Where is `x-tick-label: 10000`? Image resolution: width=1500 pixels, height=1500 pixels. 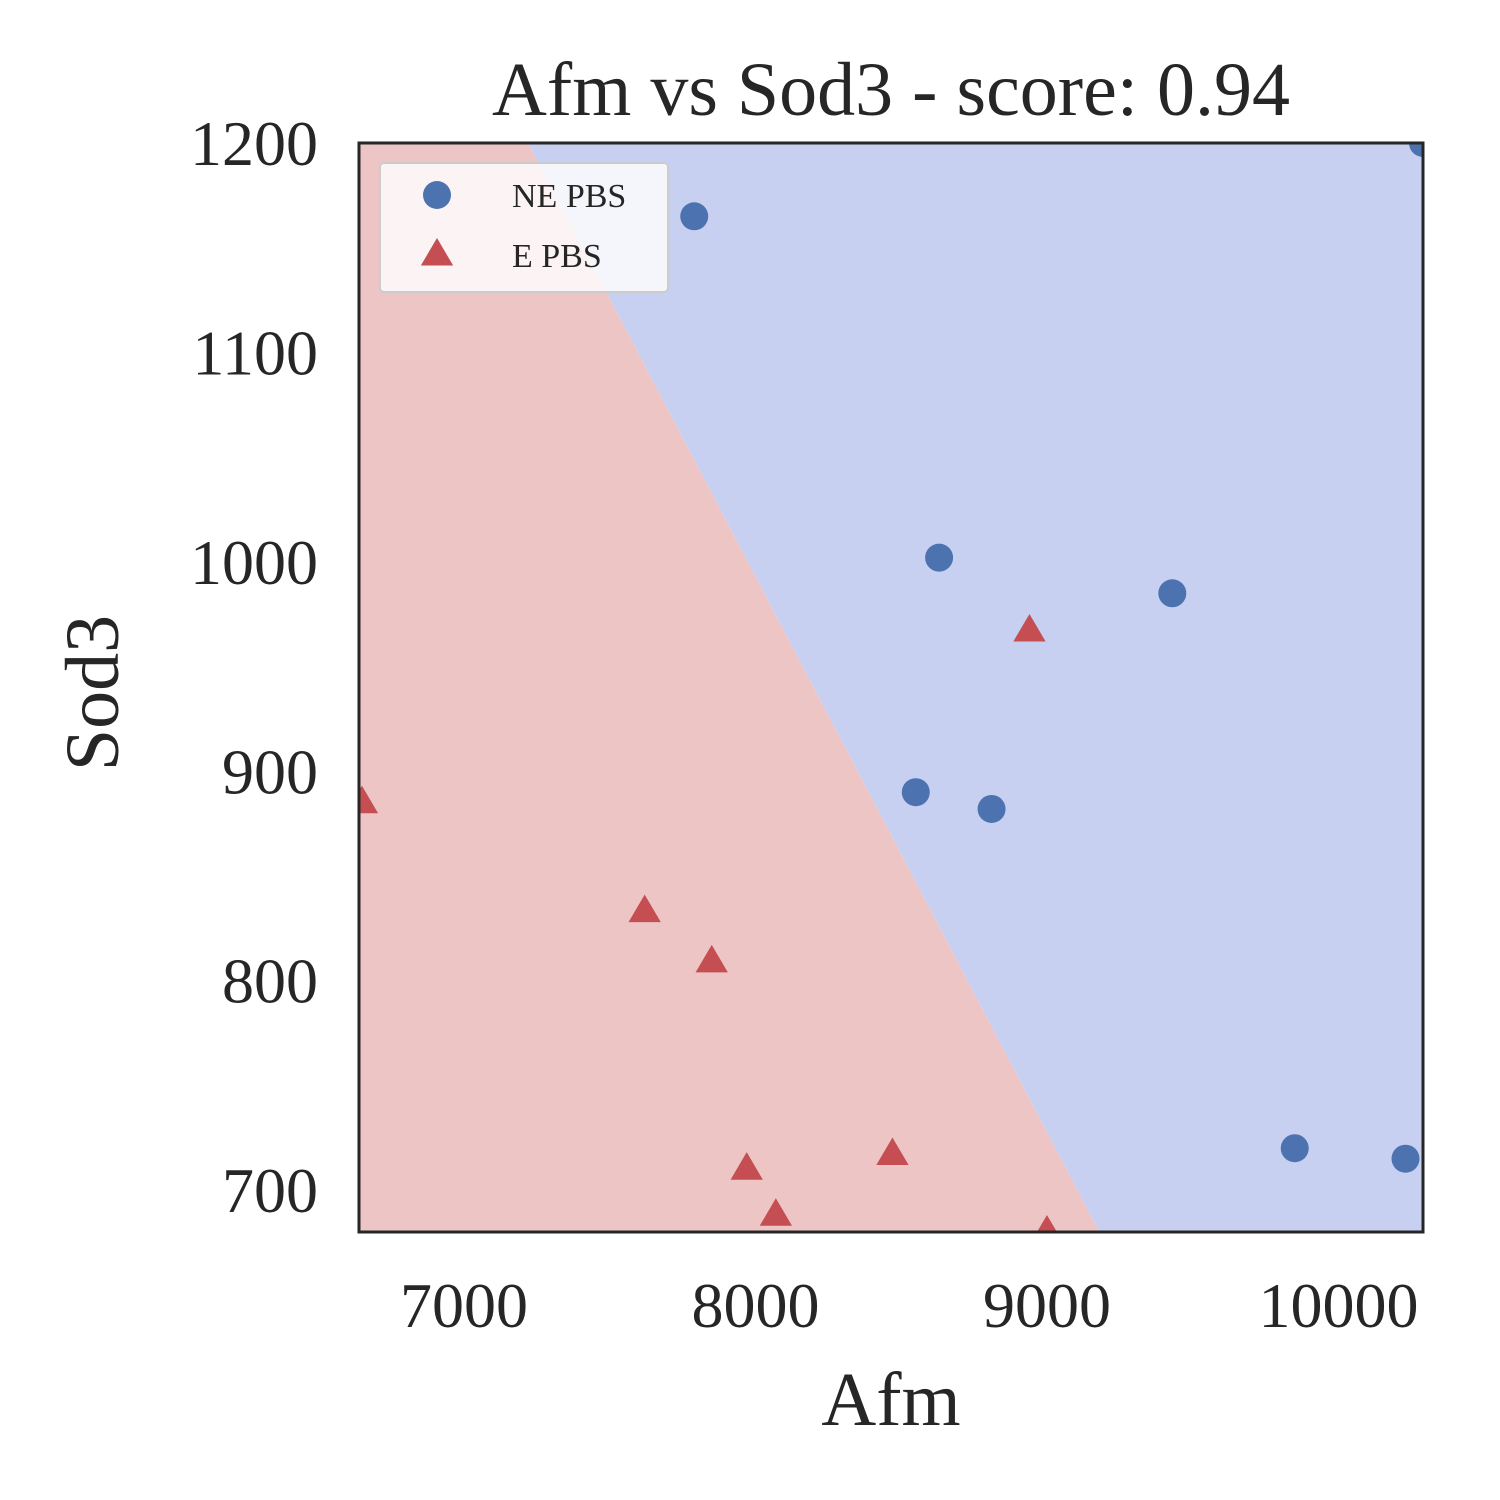 x-tick-label: 10000 is located at coordinates (1338, 1305).